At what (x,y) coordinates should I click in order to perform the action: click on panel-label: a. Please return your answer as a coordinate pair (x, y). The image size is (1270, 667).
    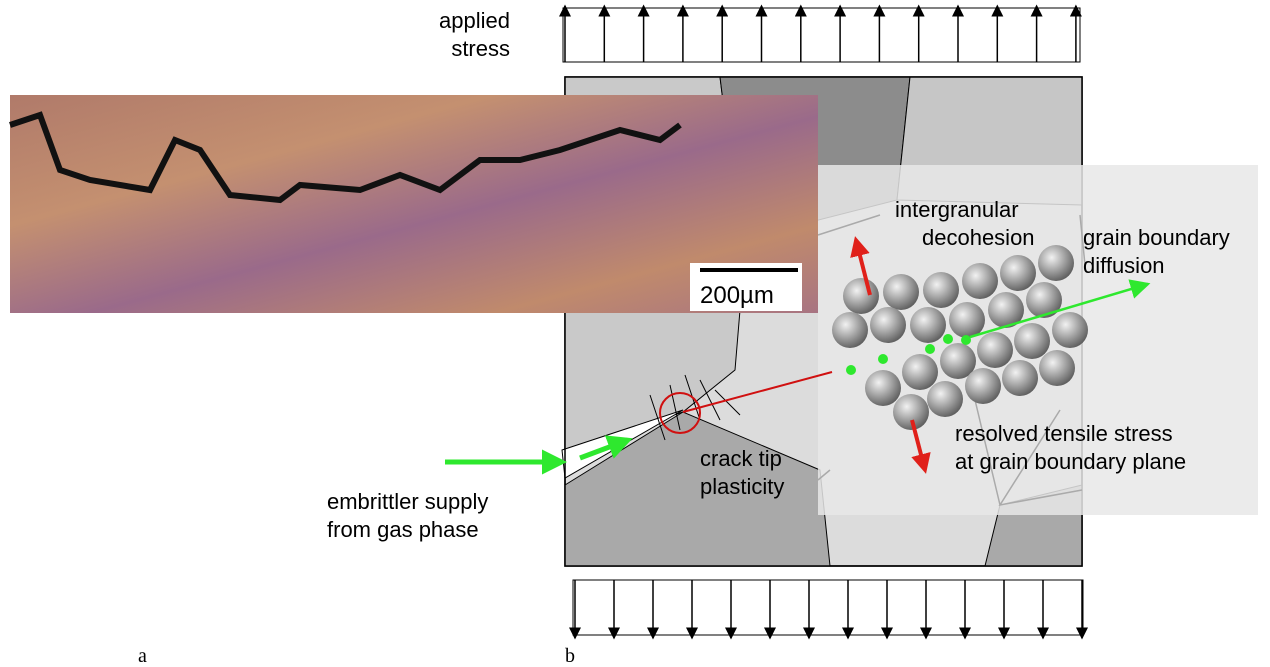
    Looking at the image, I should click on (142, 656).